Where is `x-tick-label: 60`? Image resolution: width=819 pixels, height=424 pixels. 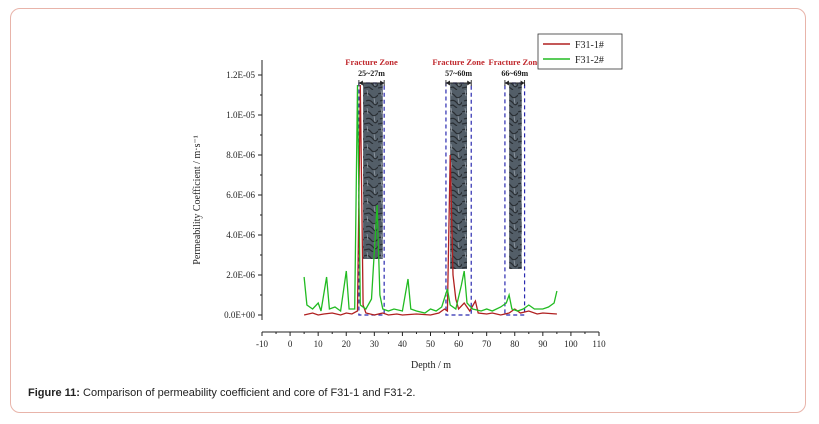 x-tick-label: 60 is located at coordinates (459, 344).